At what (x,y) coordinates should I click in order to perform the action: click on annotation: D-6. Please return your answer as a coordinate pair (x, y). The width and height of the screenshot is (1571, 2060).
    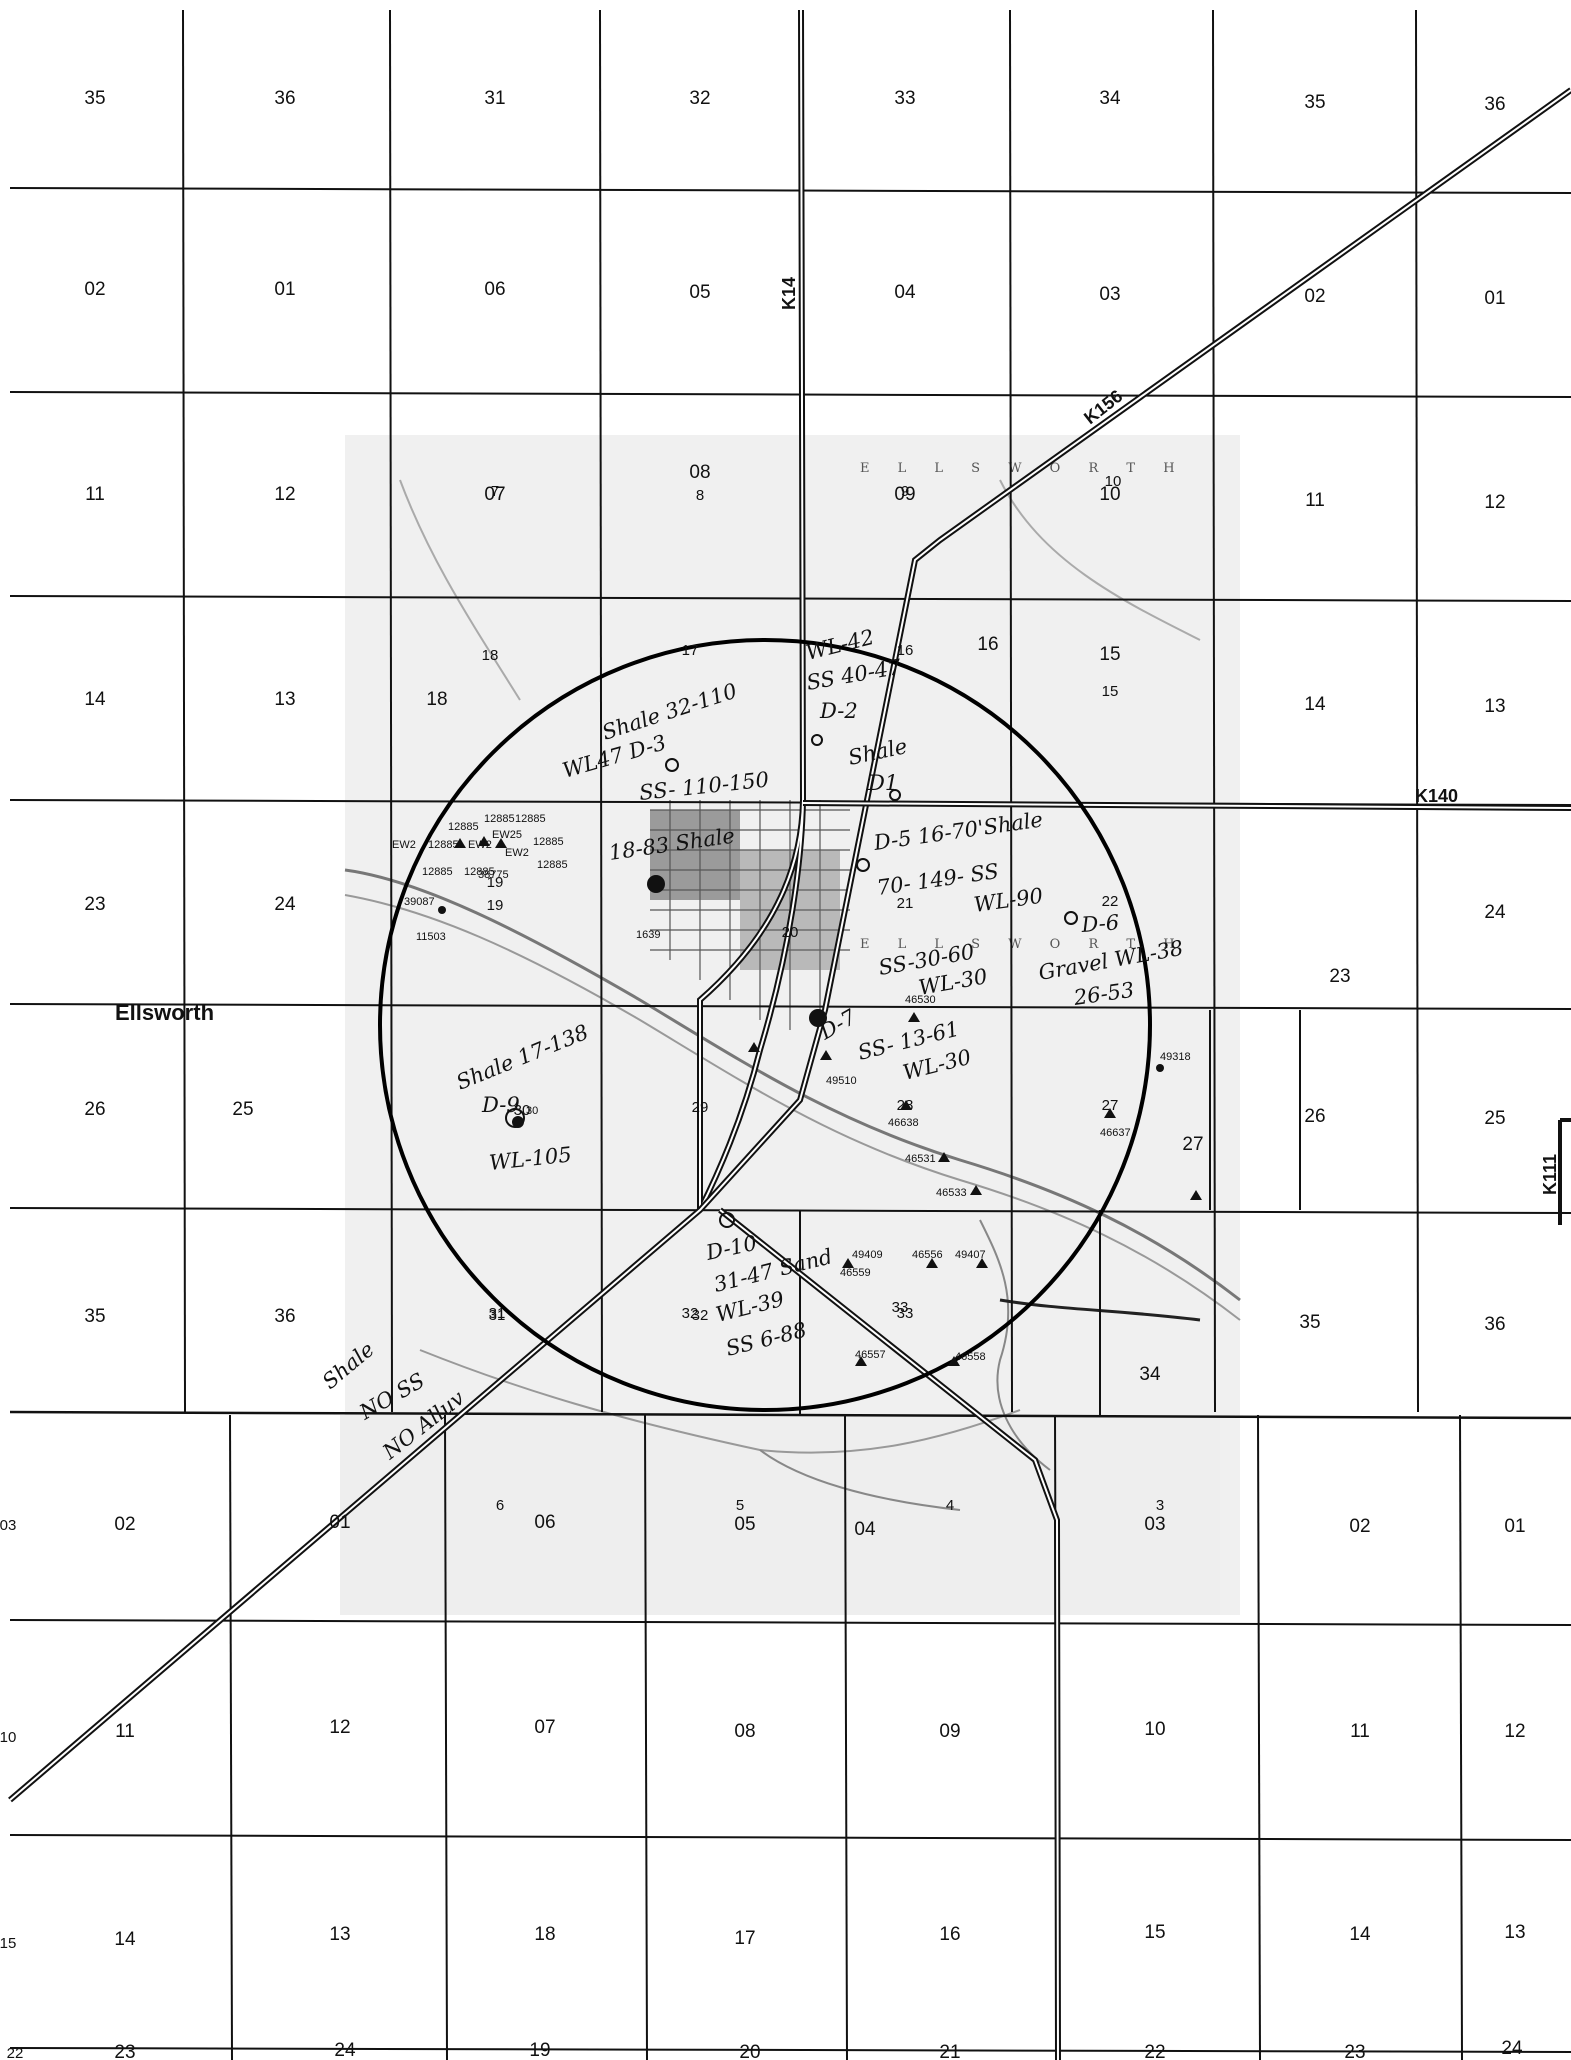
    Looking at the image, I should click on (1100, 923).